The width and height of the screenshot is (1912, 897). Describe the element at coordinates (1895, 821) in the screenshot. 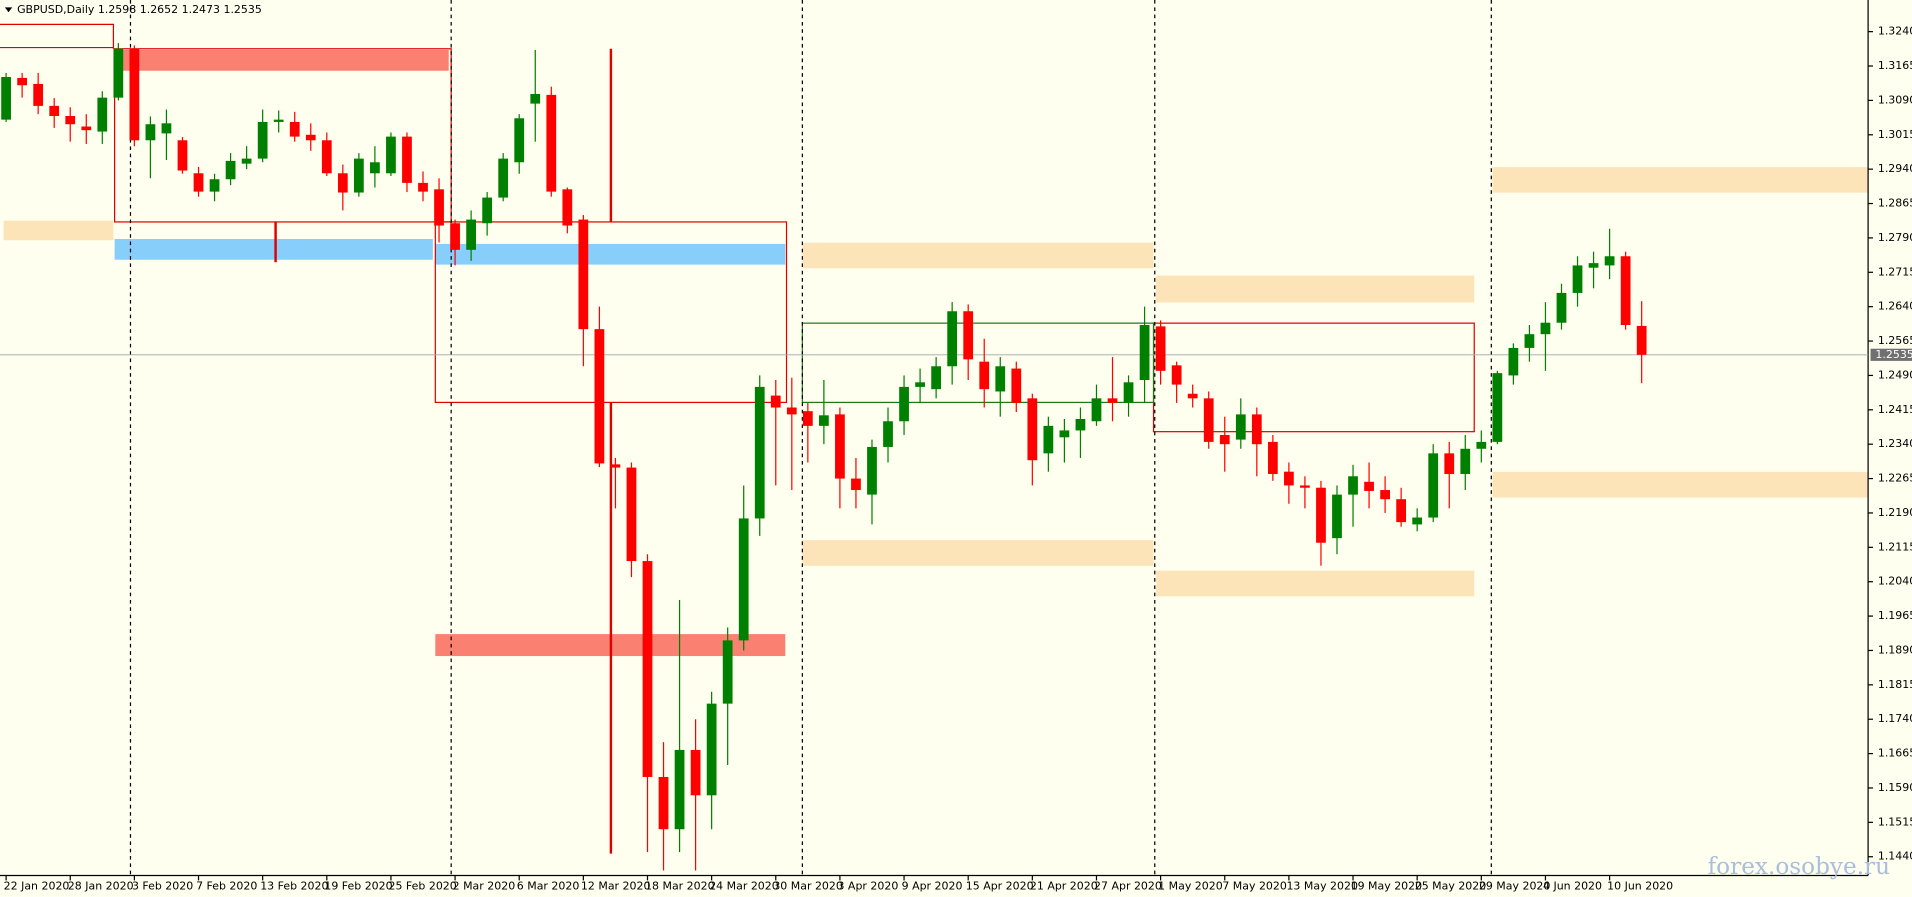

I see `y-tick-label: 1.1515` at that location.